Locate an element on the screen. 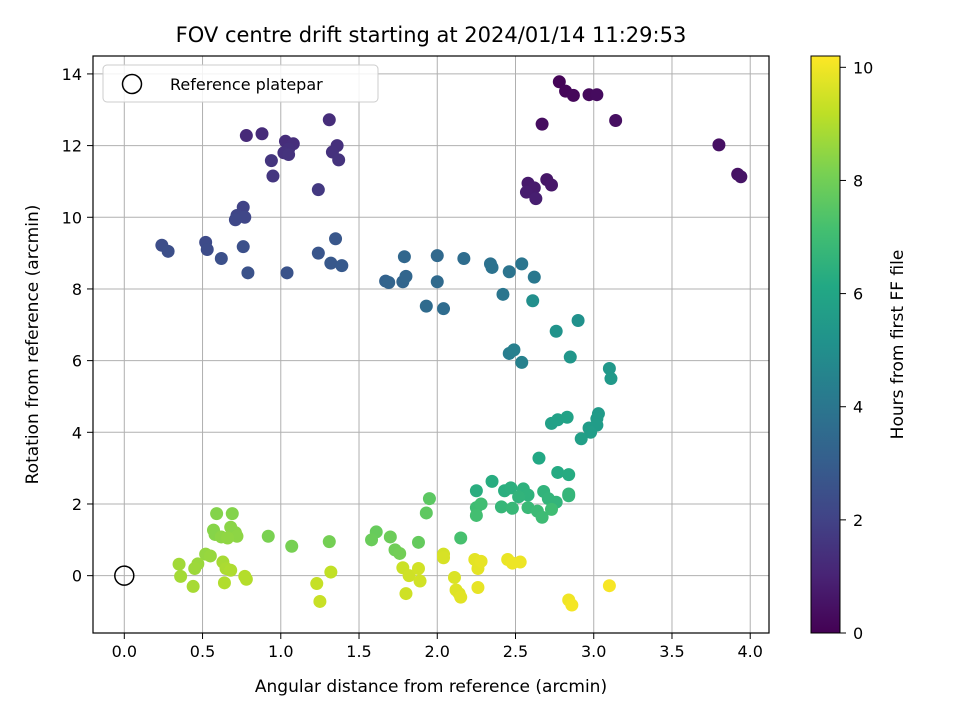 This screenshot has width=960, height=720. y-axis-label: Rotation from reference (arcmin) is located at coordinates (33, 345).